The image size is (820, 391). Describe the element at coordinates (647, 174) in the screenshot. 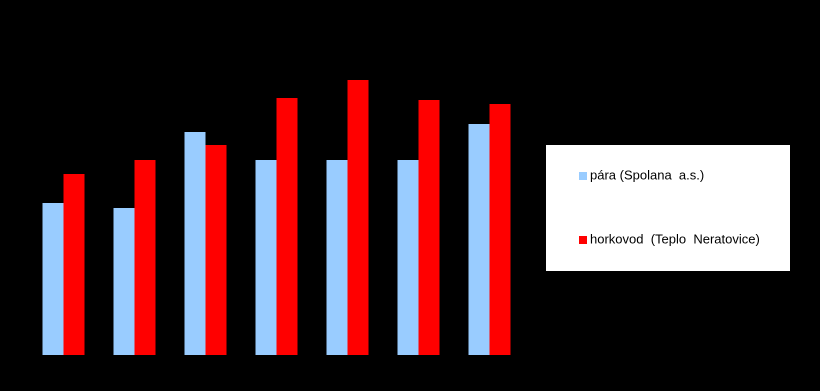

I see `legend-label: pára (Spolana a.s.)` at that location.